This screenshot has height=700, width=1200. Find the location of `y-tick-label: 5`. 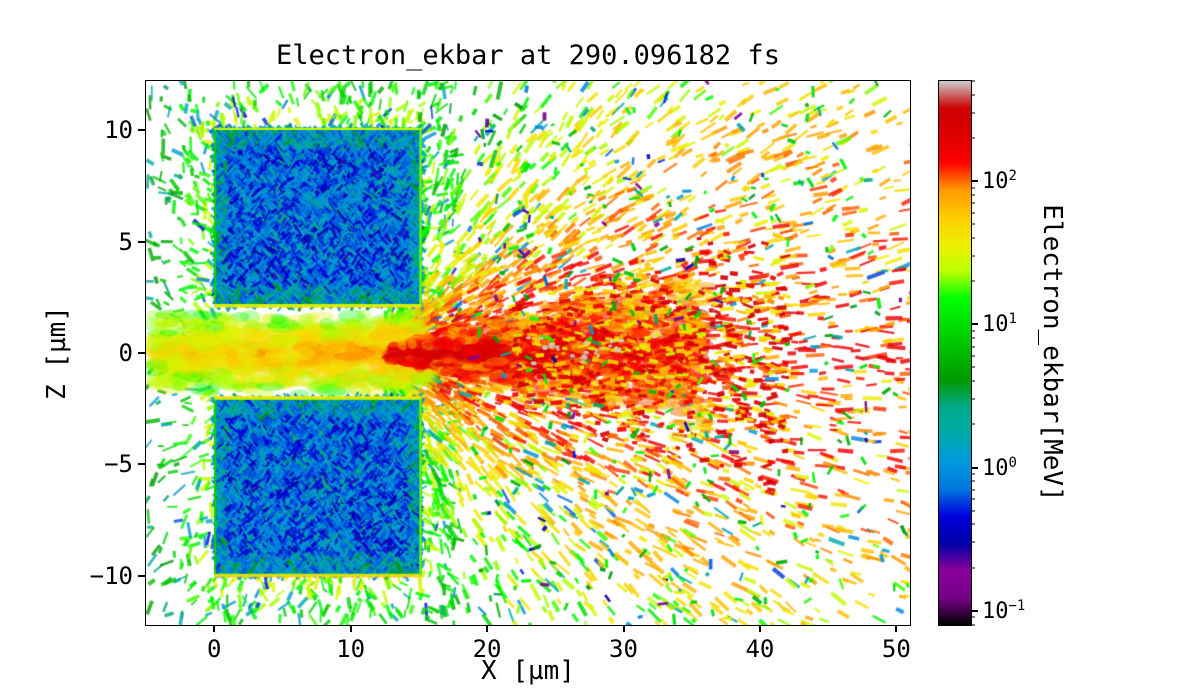

y-tick-label: 5 is located at coordinates (125, 241).